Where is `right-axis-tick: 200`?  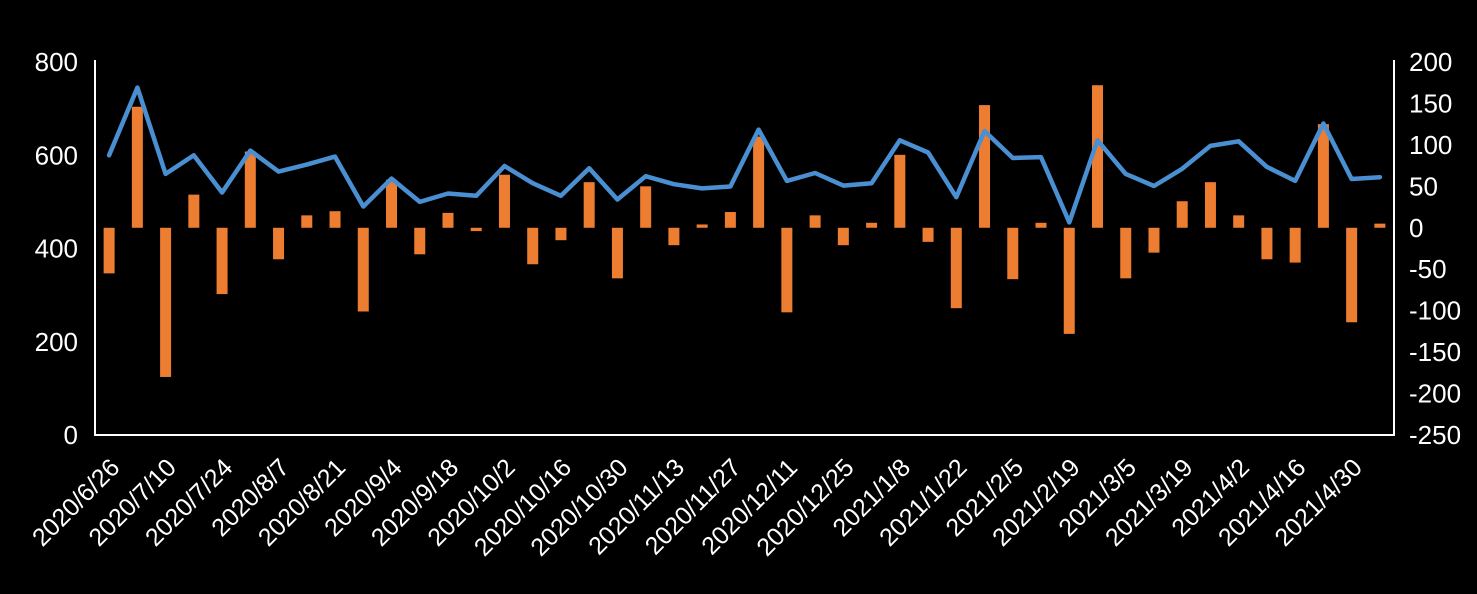
right-axis-tick: 200 is located at coordinates (1430, 62).